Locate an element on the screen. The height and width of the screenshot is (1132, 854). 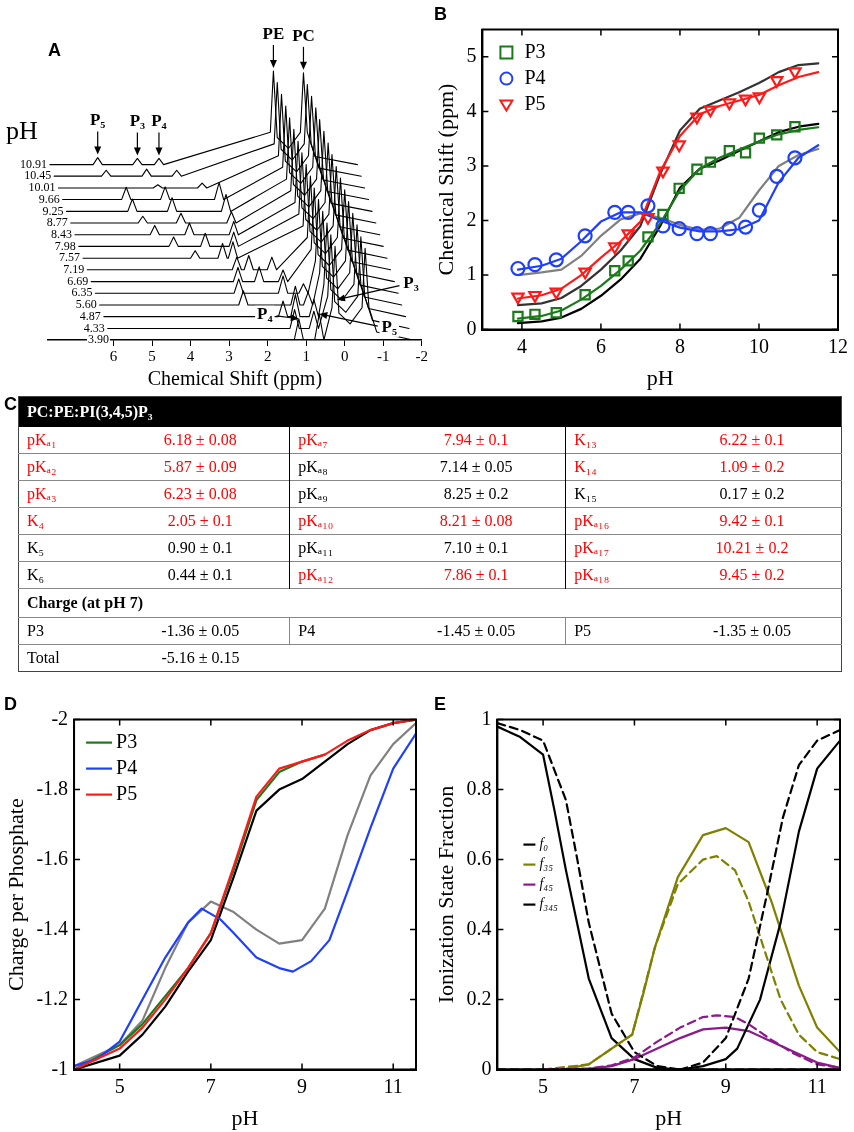
legend-label: f₃₅ is located at coordinates (546, 864).